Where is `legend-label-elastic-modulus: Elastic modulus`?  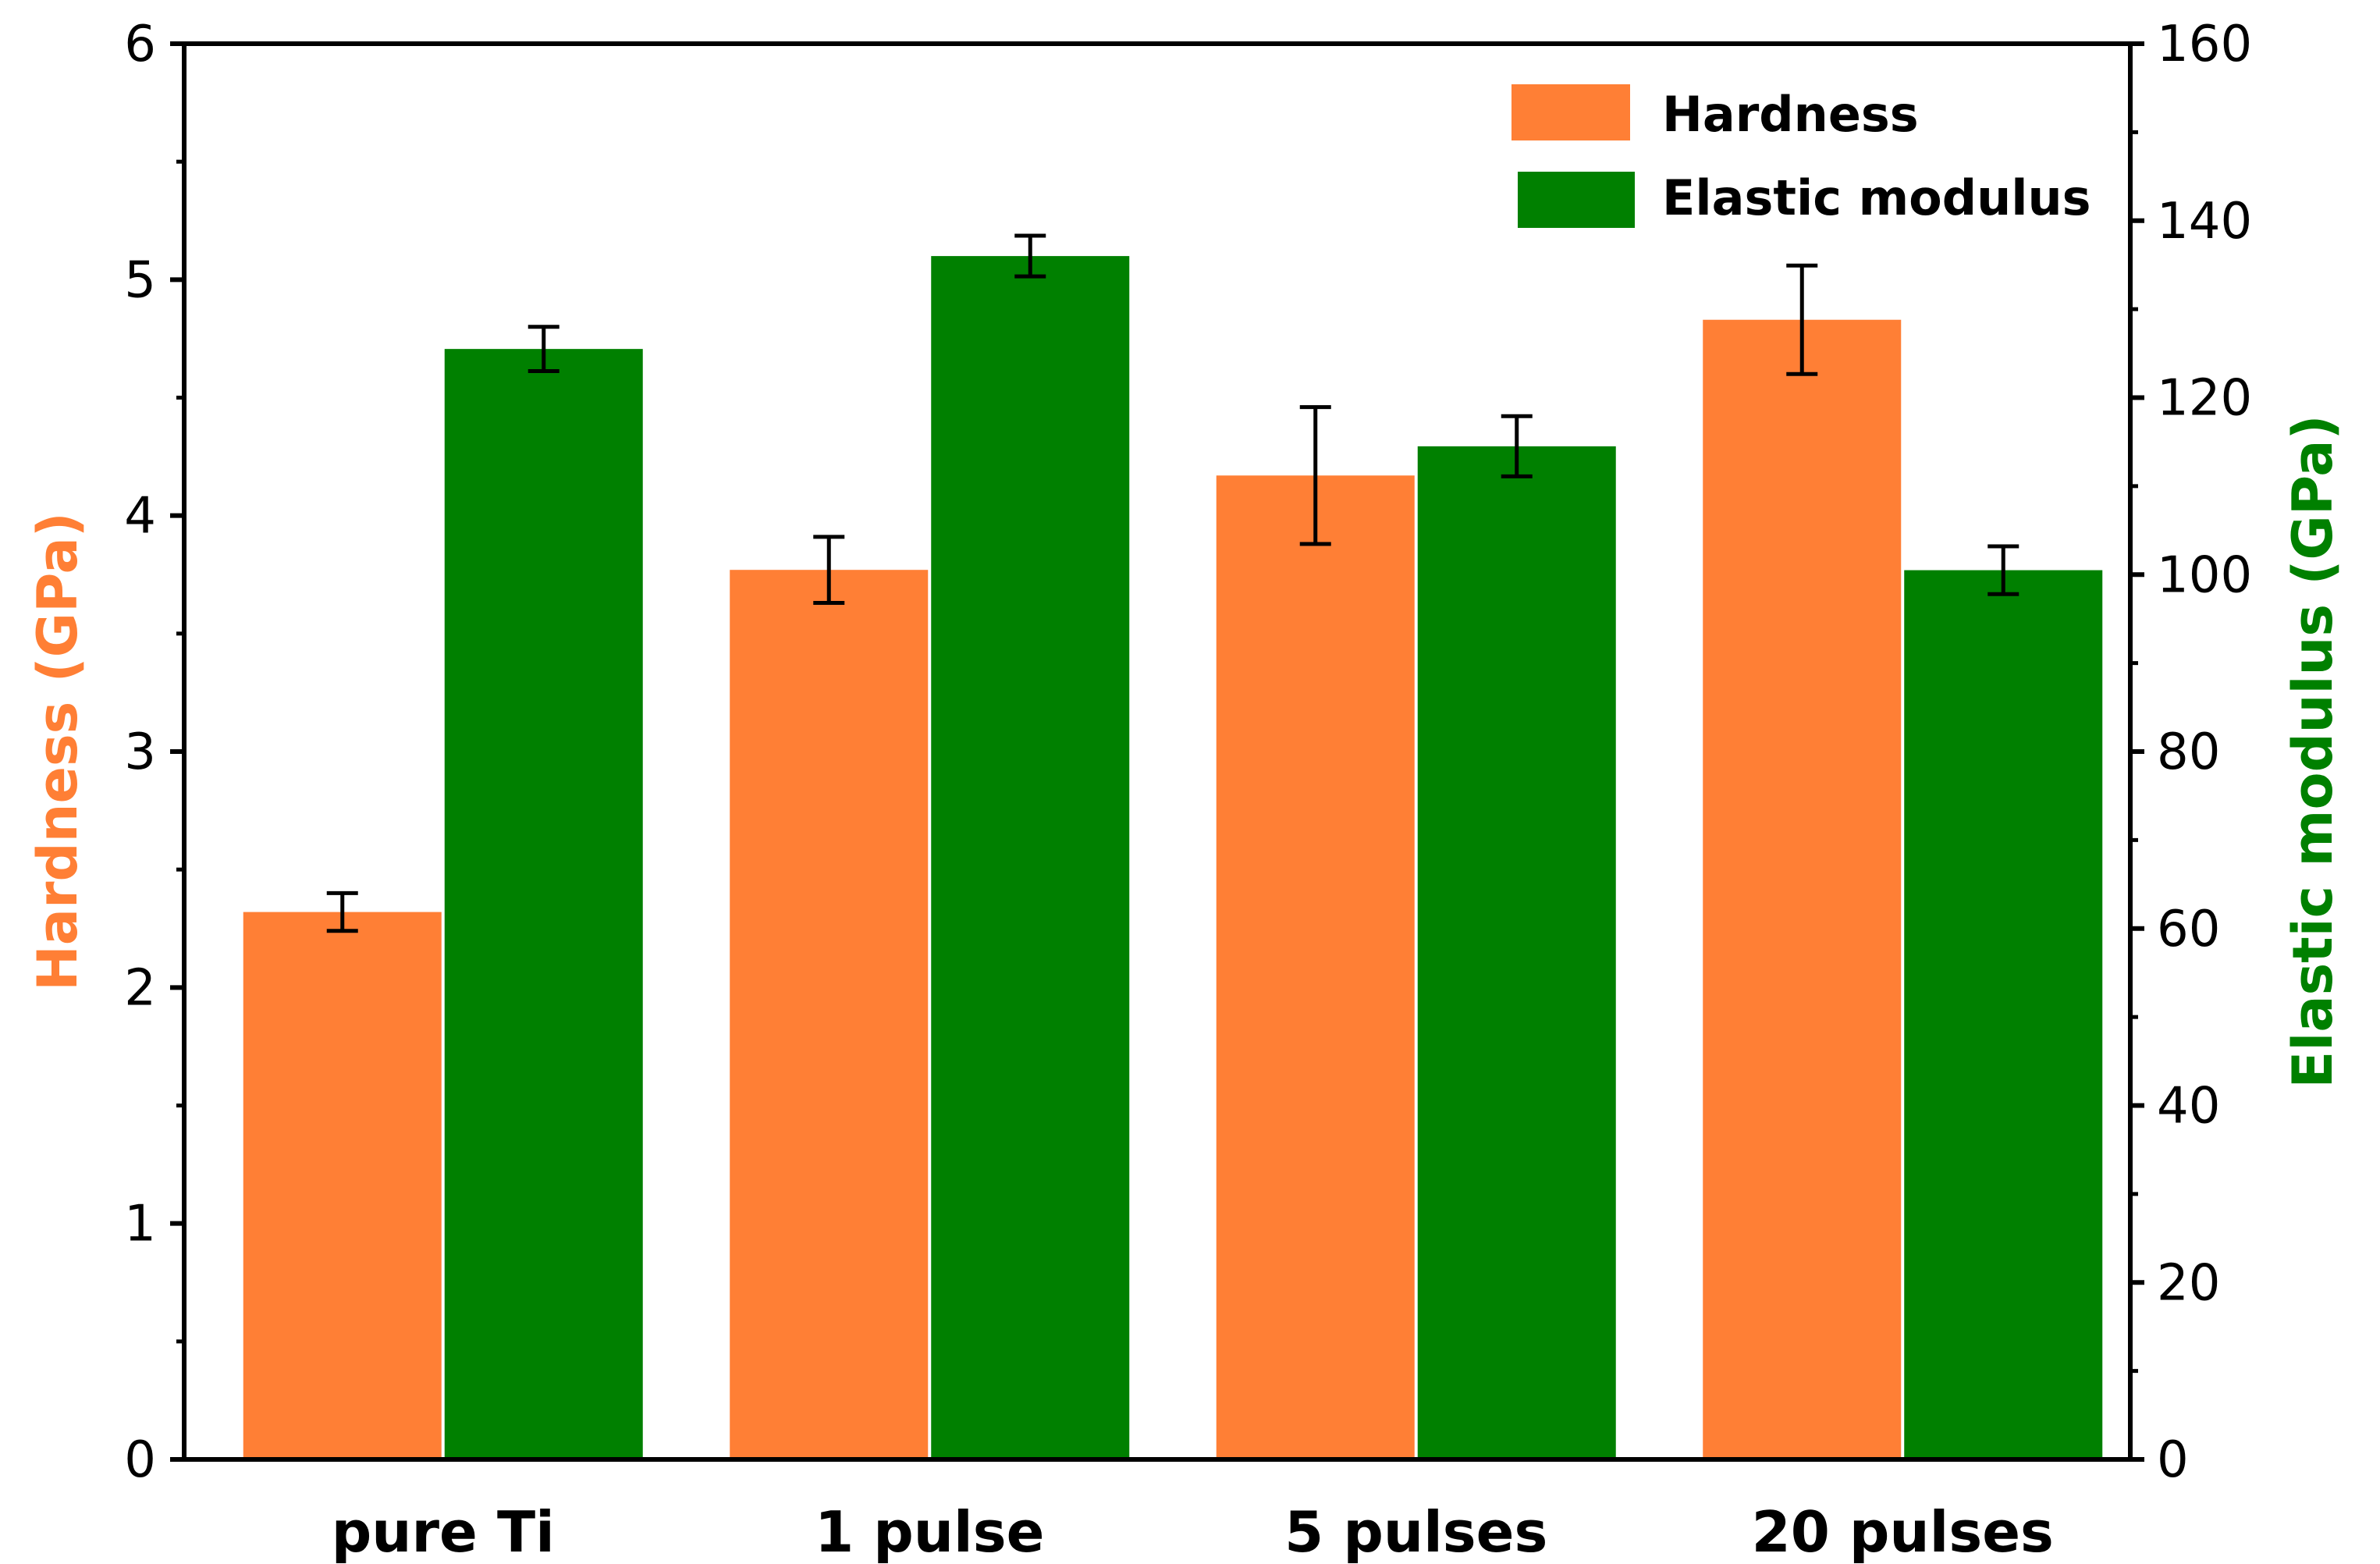
legend-label-elastic-modulus: Elastic modulus is located at coordinates (1876, 197).